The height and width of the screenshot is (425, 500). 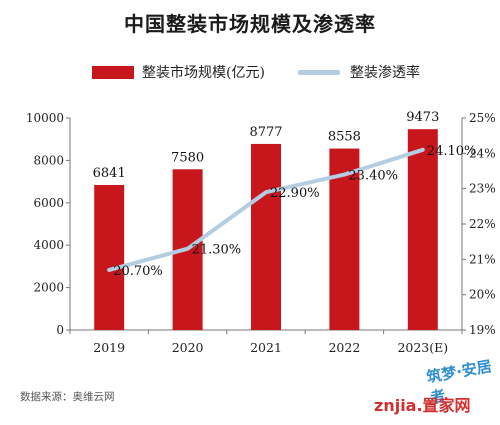 What do you see at coordinates (109, 173) in the screenshot?
I see `bar-value-label: 6841` at bounding box center [109, 173].